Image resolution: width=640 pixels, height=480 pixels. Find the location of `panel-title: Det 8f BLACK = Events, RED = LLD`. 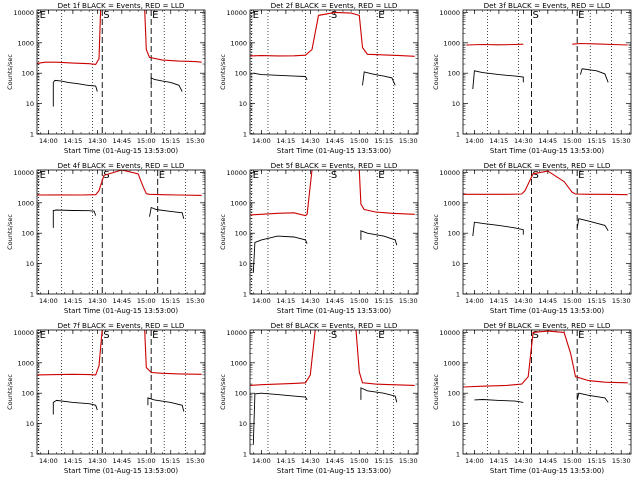

panel-title: Det 8f BLACK = Events, RED = LLD is located at coordinates (334, 325).